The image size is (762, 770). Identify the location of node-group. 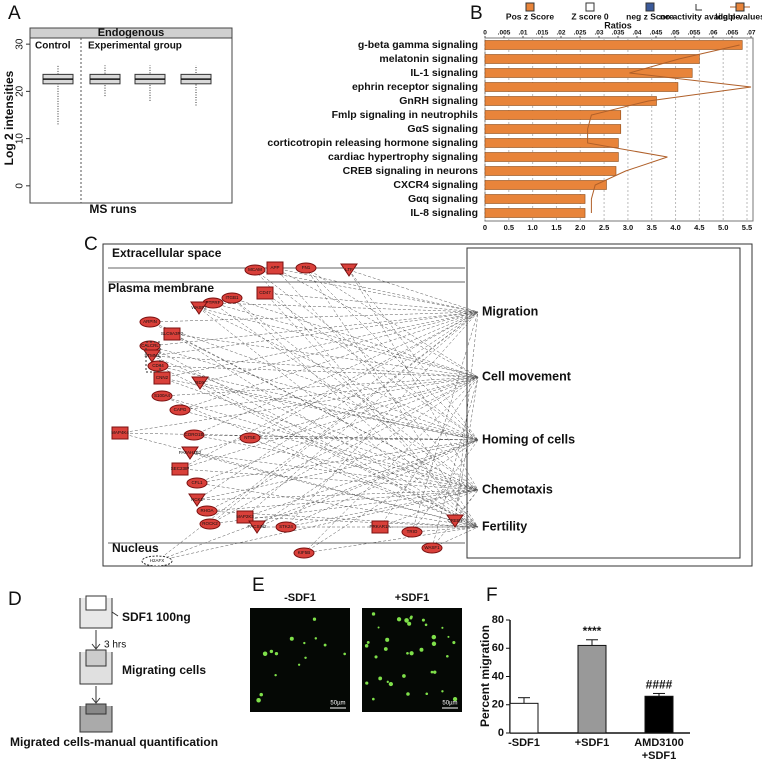
(153, 357).